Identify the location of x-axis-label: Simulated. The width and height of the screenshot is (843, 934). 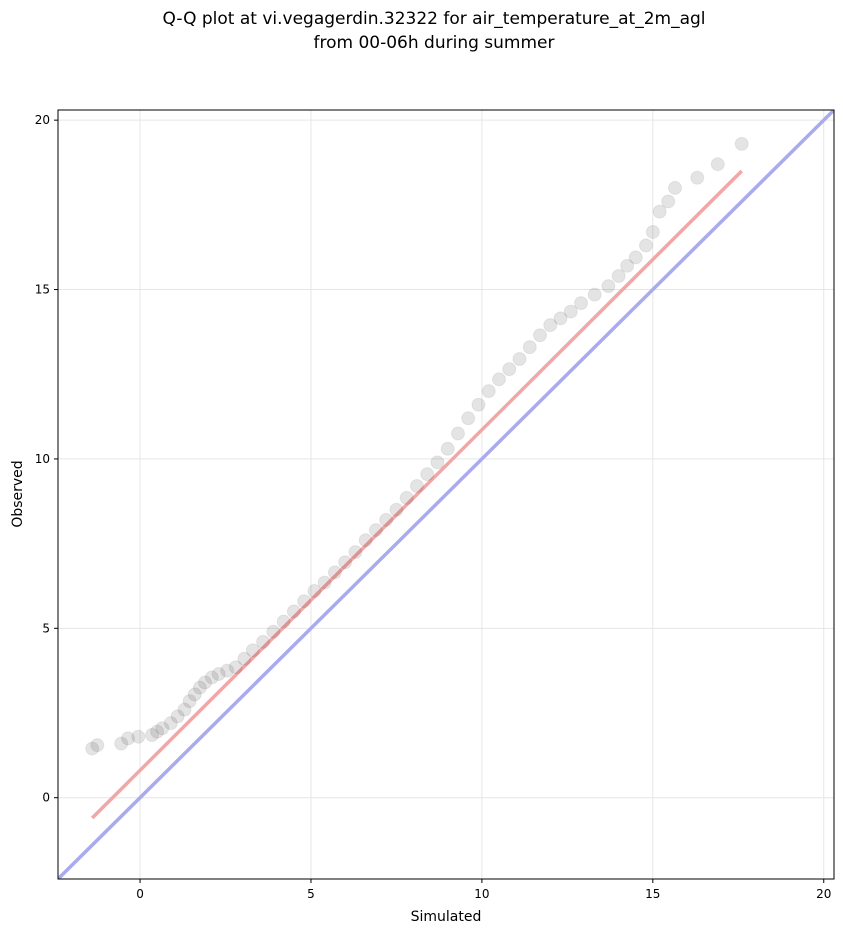
(446, 917).